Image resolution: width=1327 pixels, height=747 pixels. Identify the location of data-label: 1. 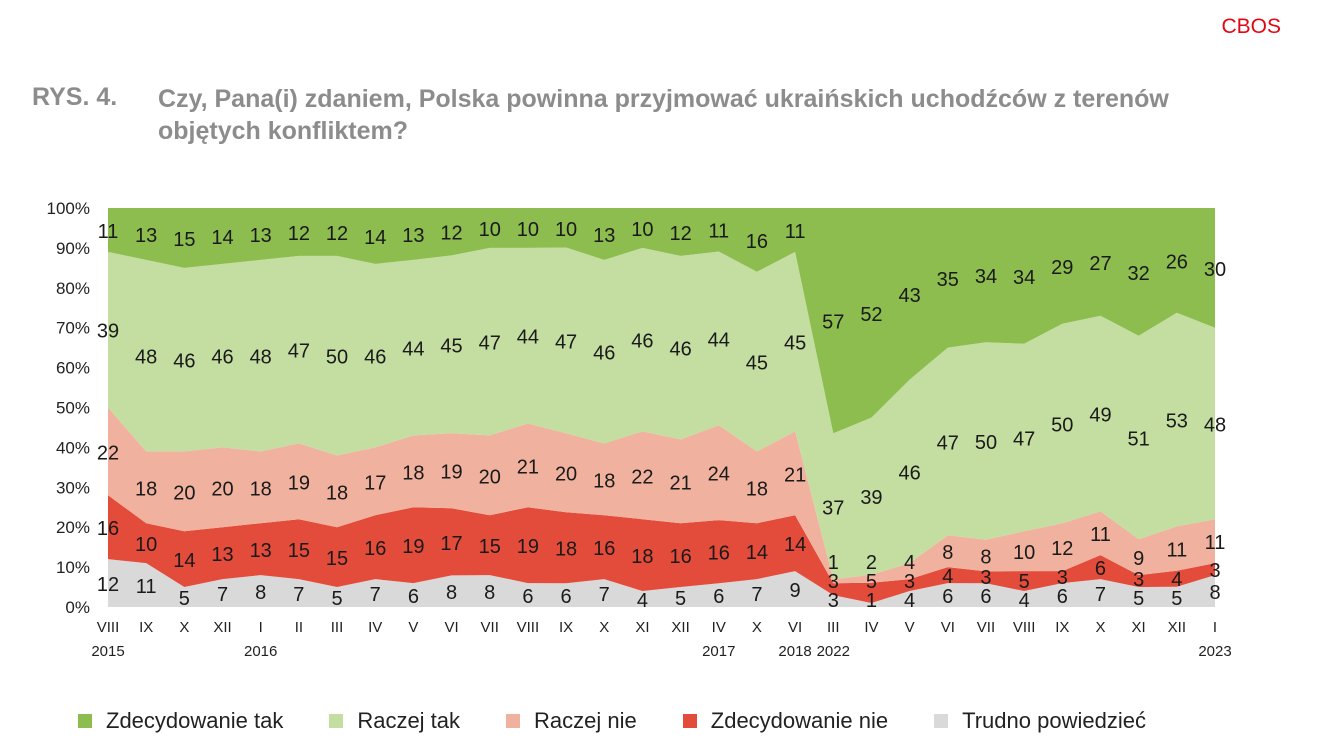
(871, 601).